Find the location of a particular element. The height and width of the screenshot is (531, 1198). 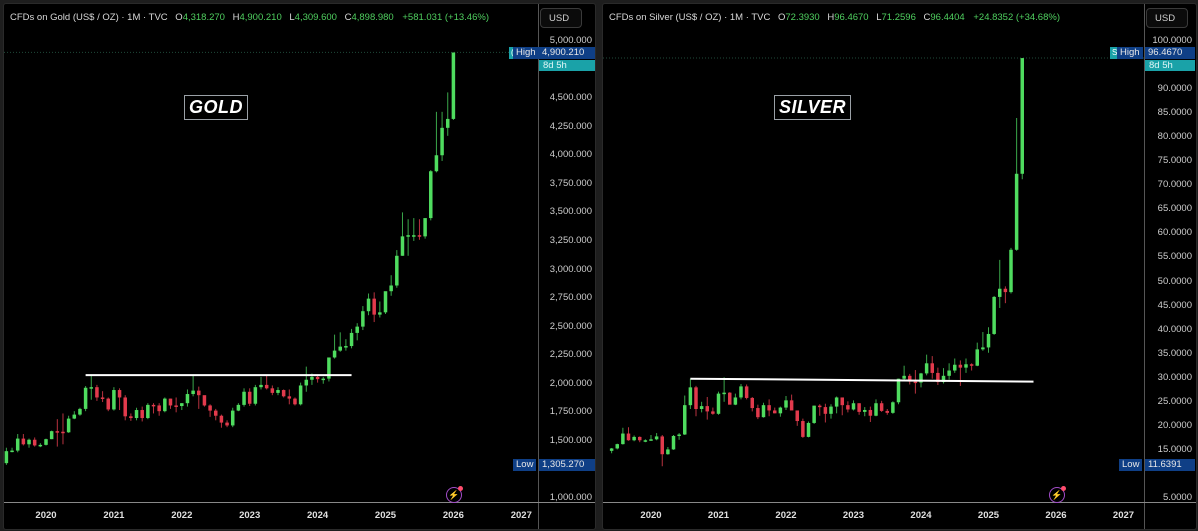

gold-title-annotation: GOLD is located at coordinates (216, 107).